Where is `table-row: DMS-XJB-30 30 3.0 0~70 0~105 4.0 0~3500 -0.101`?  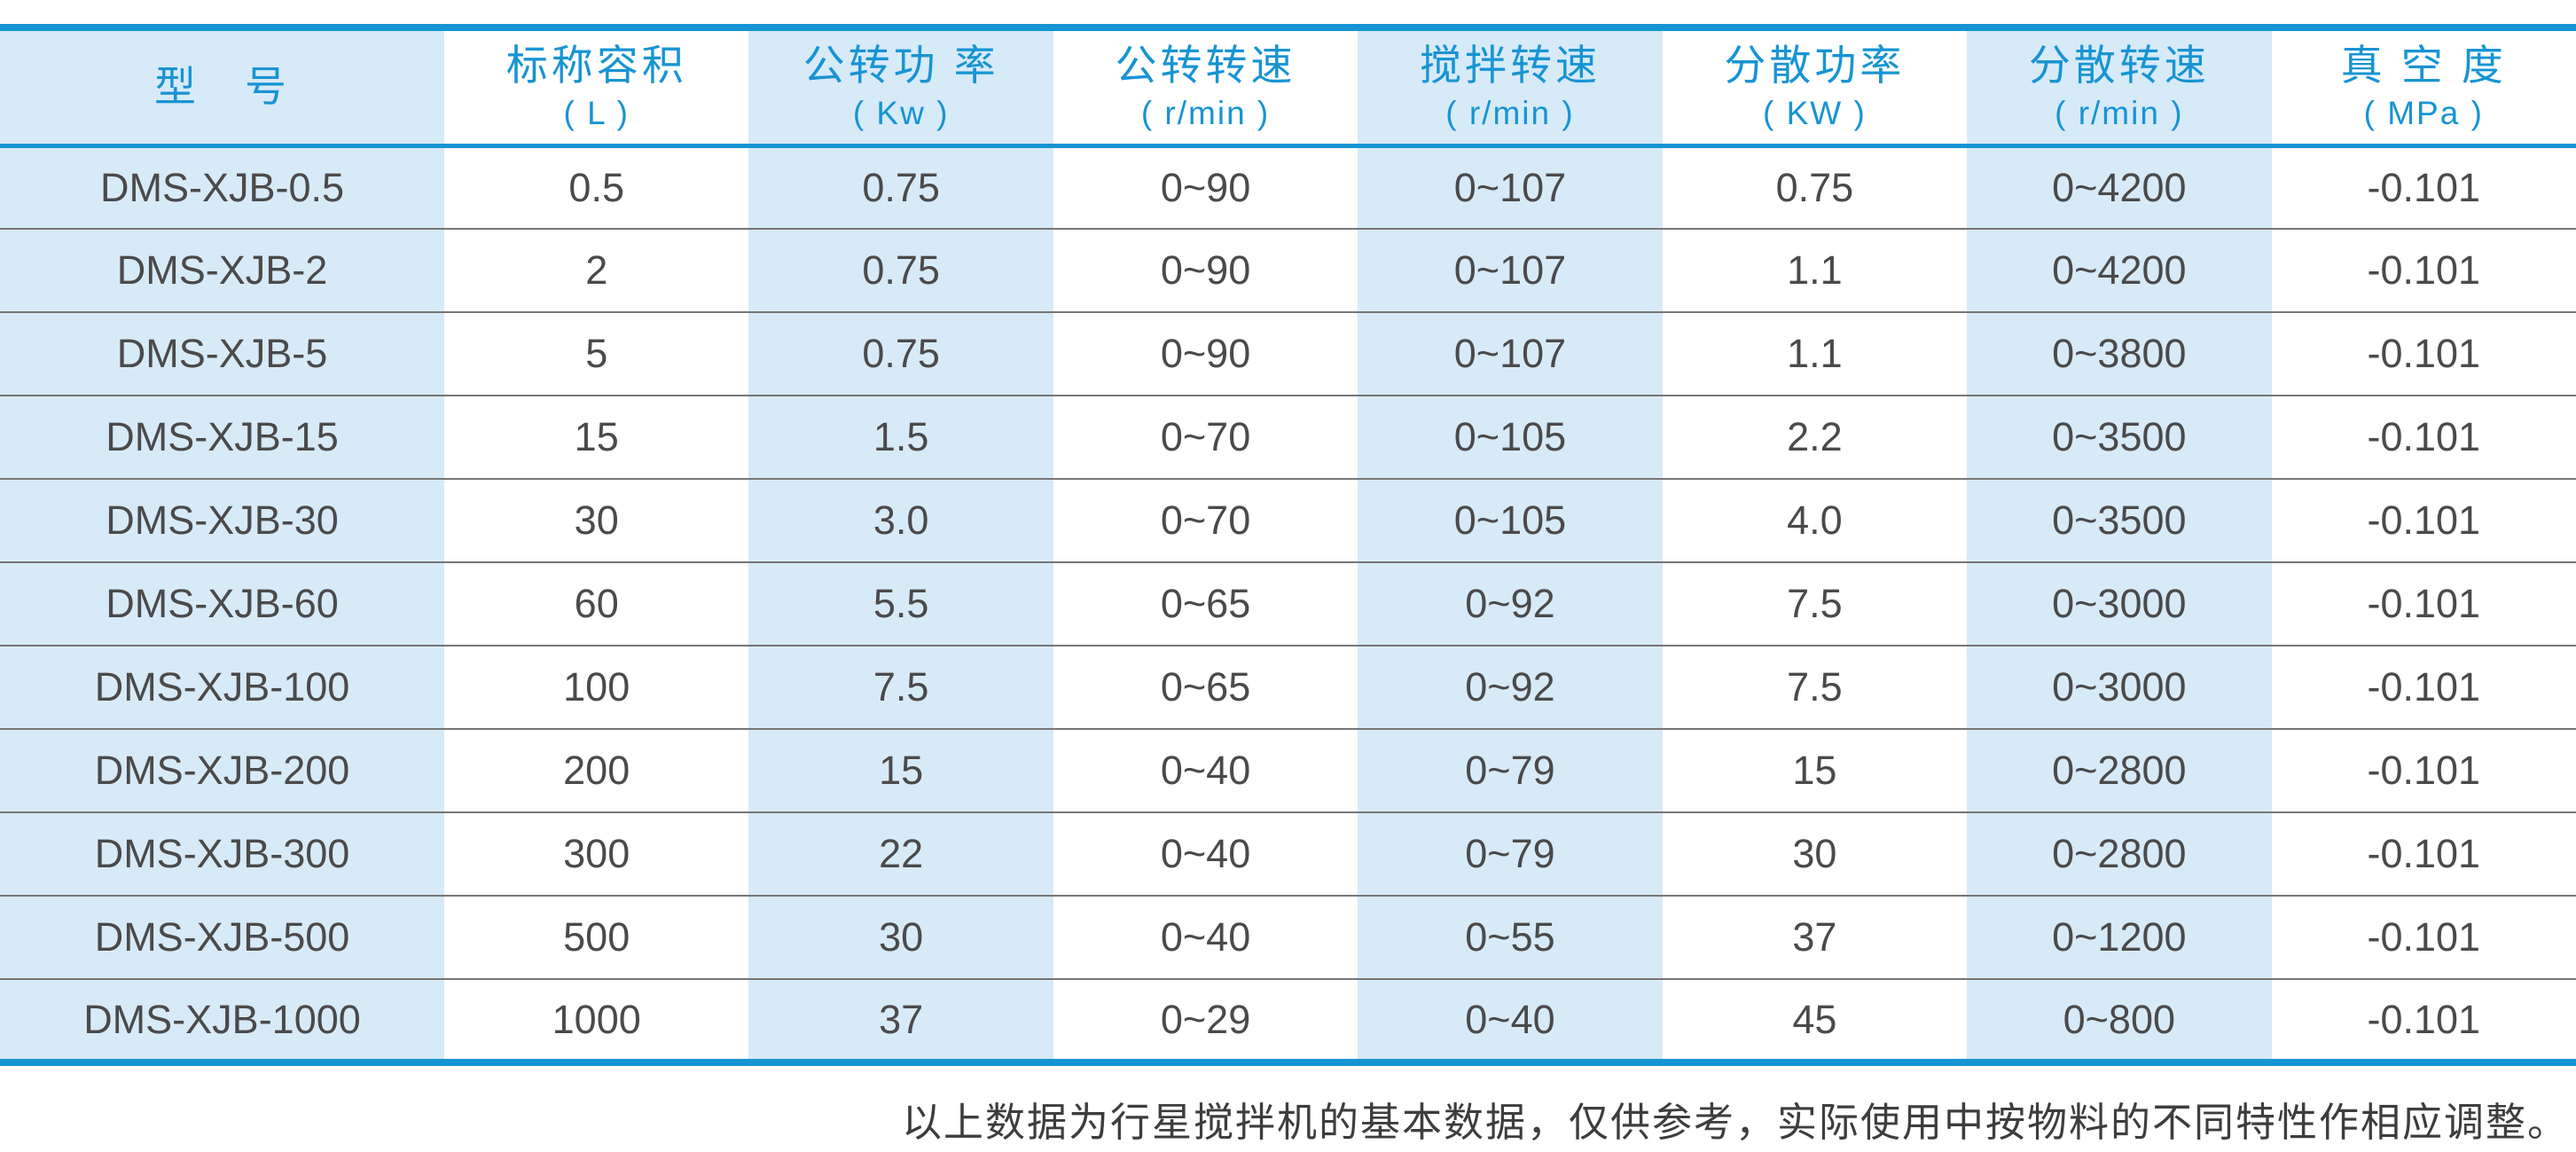
table-row: DMS-XJB-30 30 3.0 0~70 0~105 4.0 0~3500 -0.101 is located at coordinates (1288, 520).